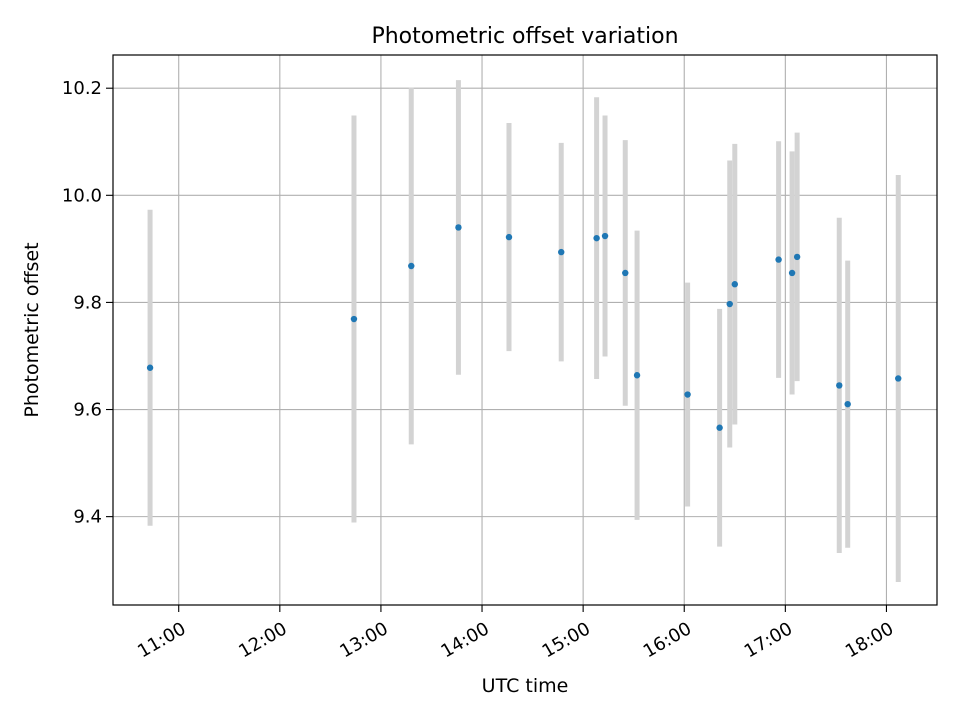 The image size is (960, 724). What do you see at coordinates (32, 329) in the screenshot?
I see `y-axis-label: Photometric offset` at bounding box center [32, 329].